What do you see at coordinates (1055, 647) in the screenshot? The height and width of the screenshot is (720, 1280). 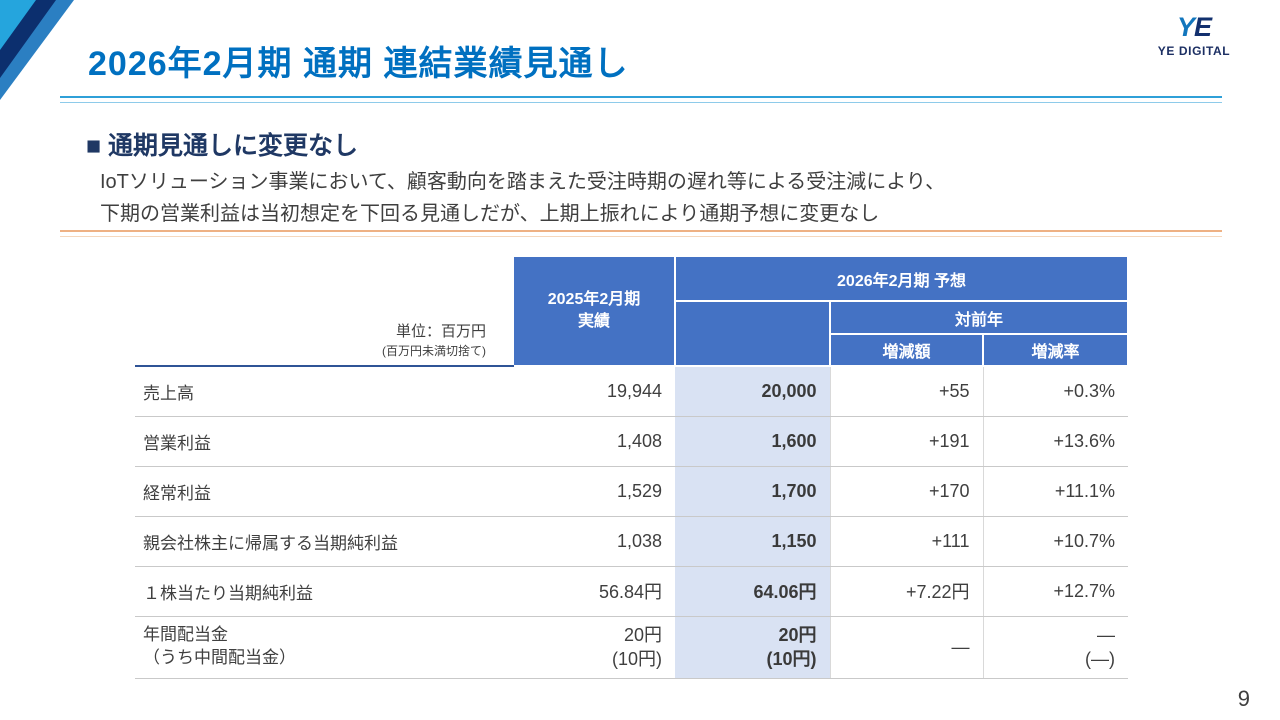 I see `cell-rate: ― (―)` at bounding box center [1055, 647].